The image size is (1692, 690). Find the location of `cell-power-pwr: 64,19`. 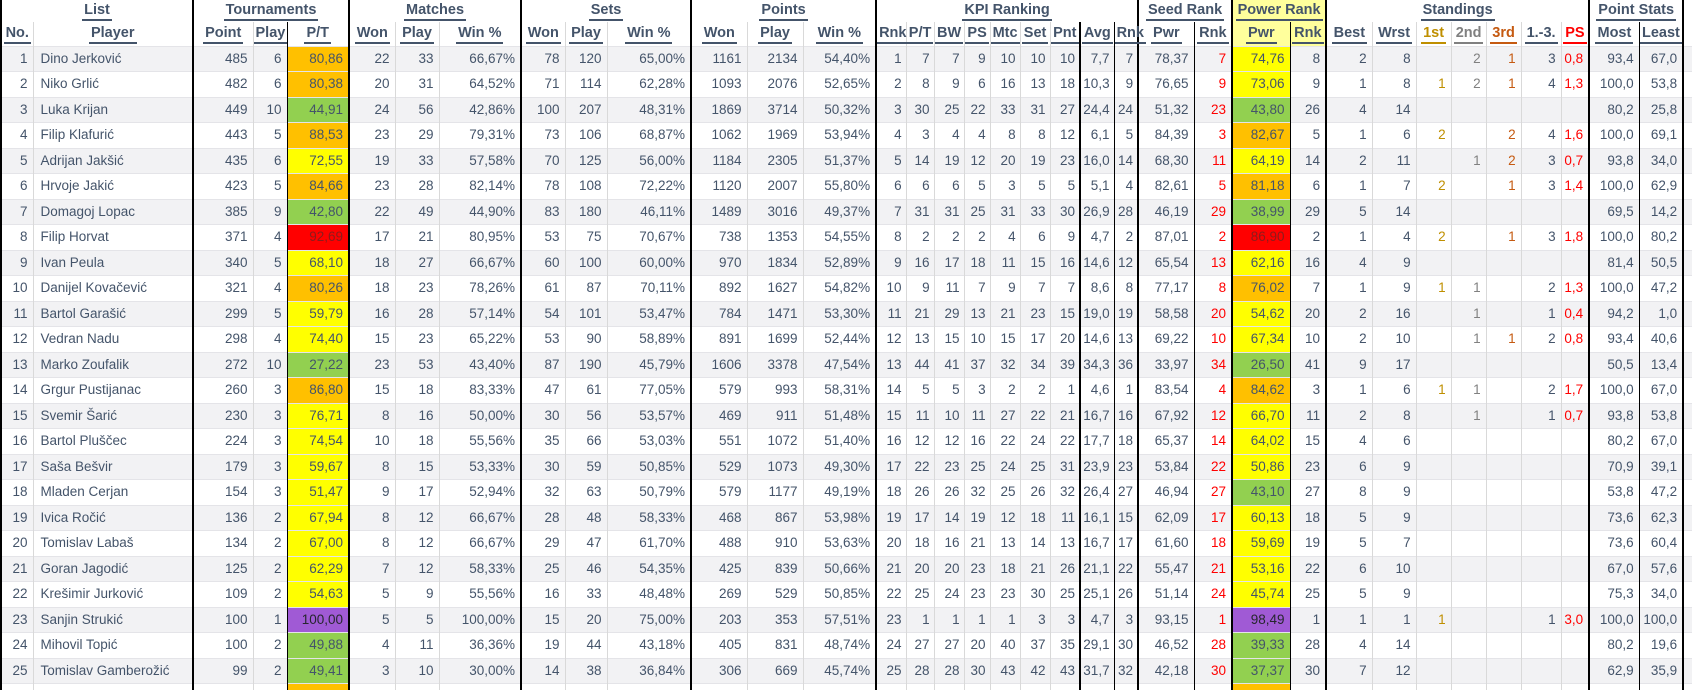

cell-power-pwr: 64,19 is located at coordinates (1261, 160).